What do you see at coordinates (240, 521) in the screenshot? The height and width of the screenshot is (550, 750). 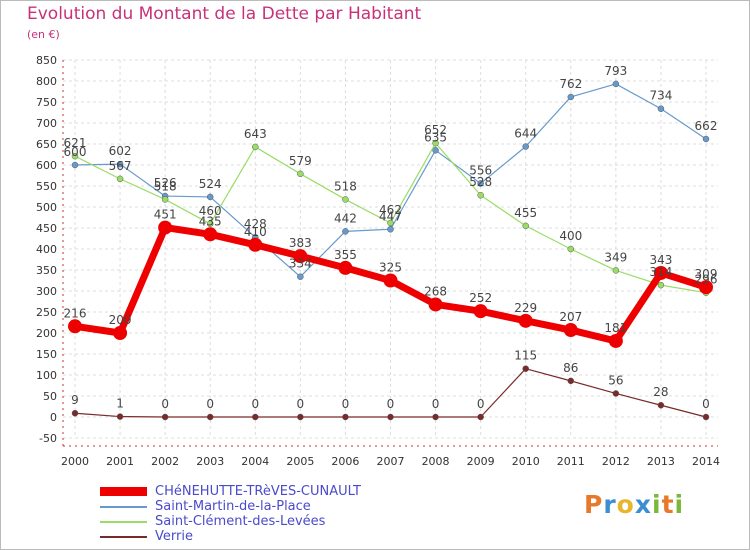 I see `legend-label-saint-clement: Saint-Clément-des-Levées` at bounding box center [240, 521].